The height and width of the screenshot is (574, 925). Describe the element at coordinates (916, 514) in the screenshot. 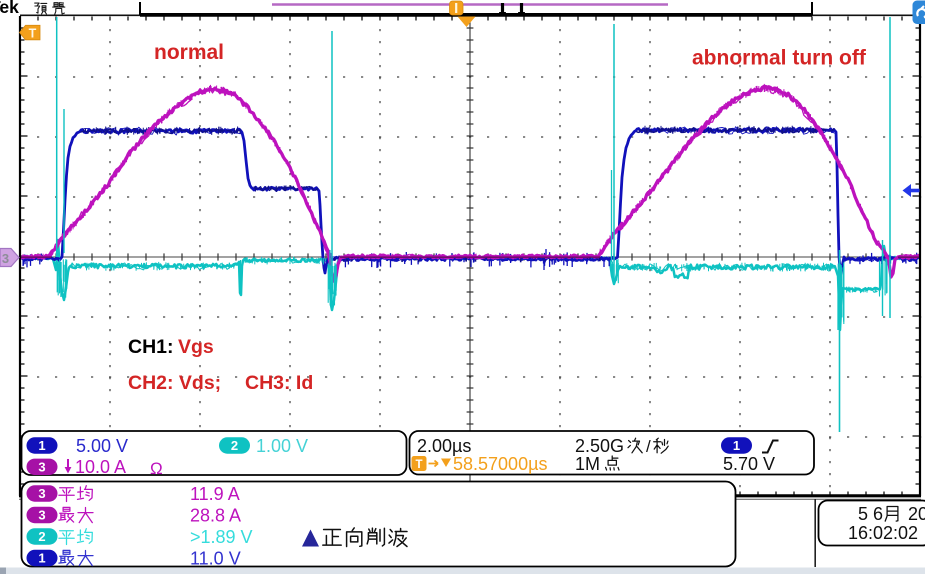

I see `svg-text: 20` at that location.